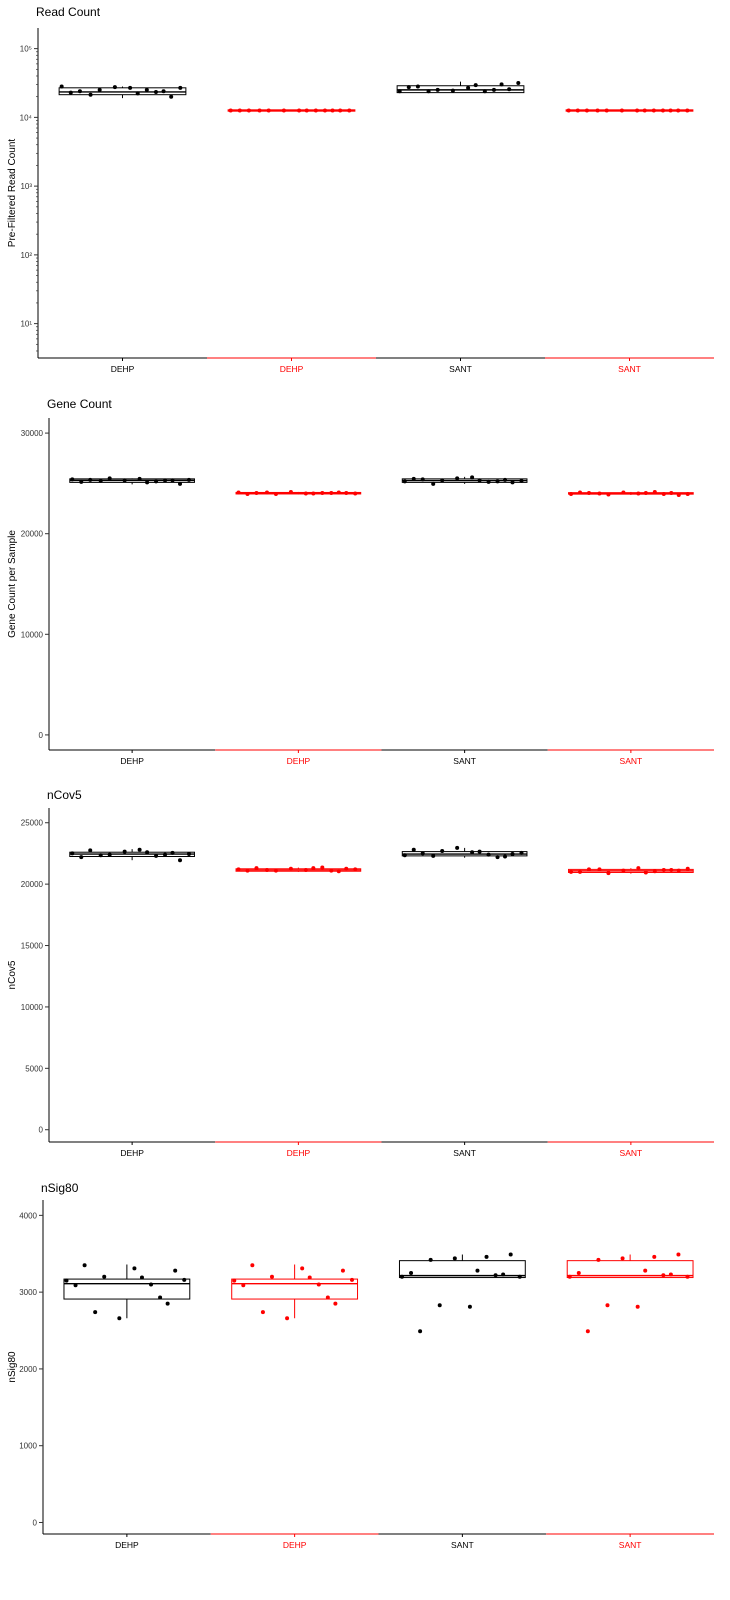 This screenshot has height=1600, width=730. Describe the element at coordinates (34, 1068) in the screenshot. I see `y-tick-label: 5000` at that location.